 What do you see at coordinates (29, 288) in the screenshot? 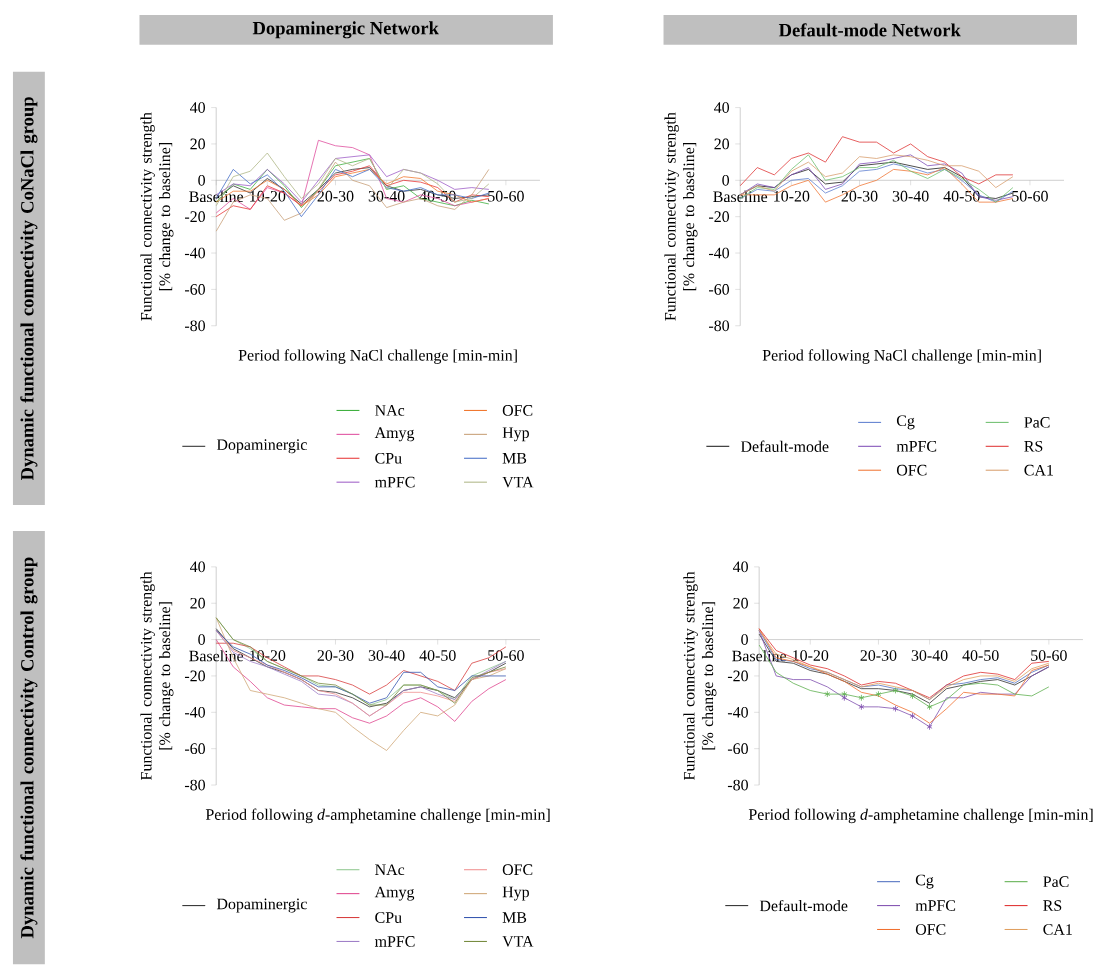
I see `text: Dynamic functional connectivity CoNaCl group` at bounding box center [29, 288].